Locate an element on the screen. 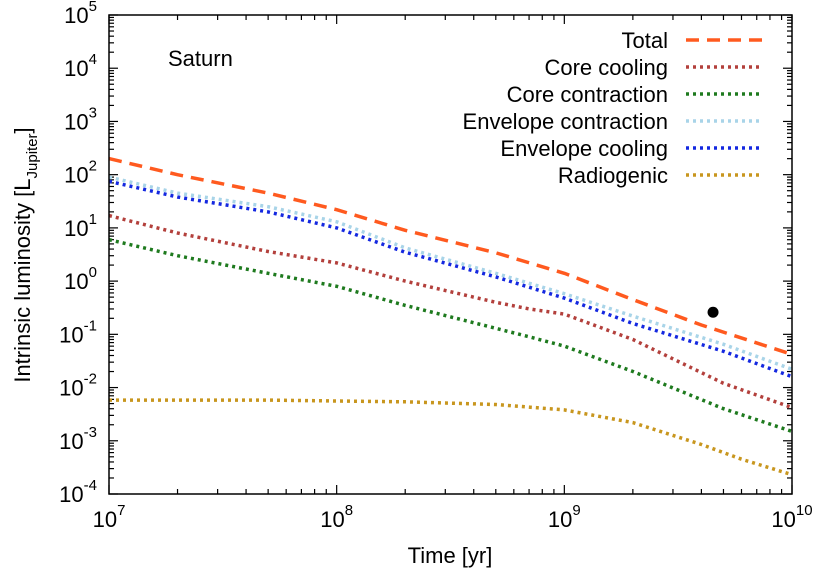  annotation-saturn: Saturn is located at coordinates (200, 58).